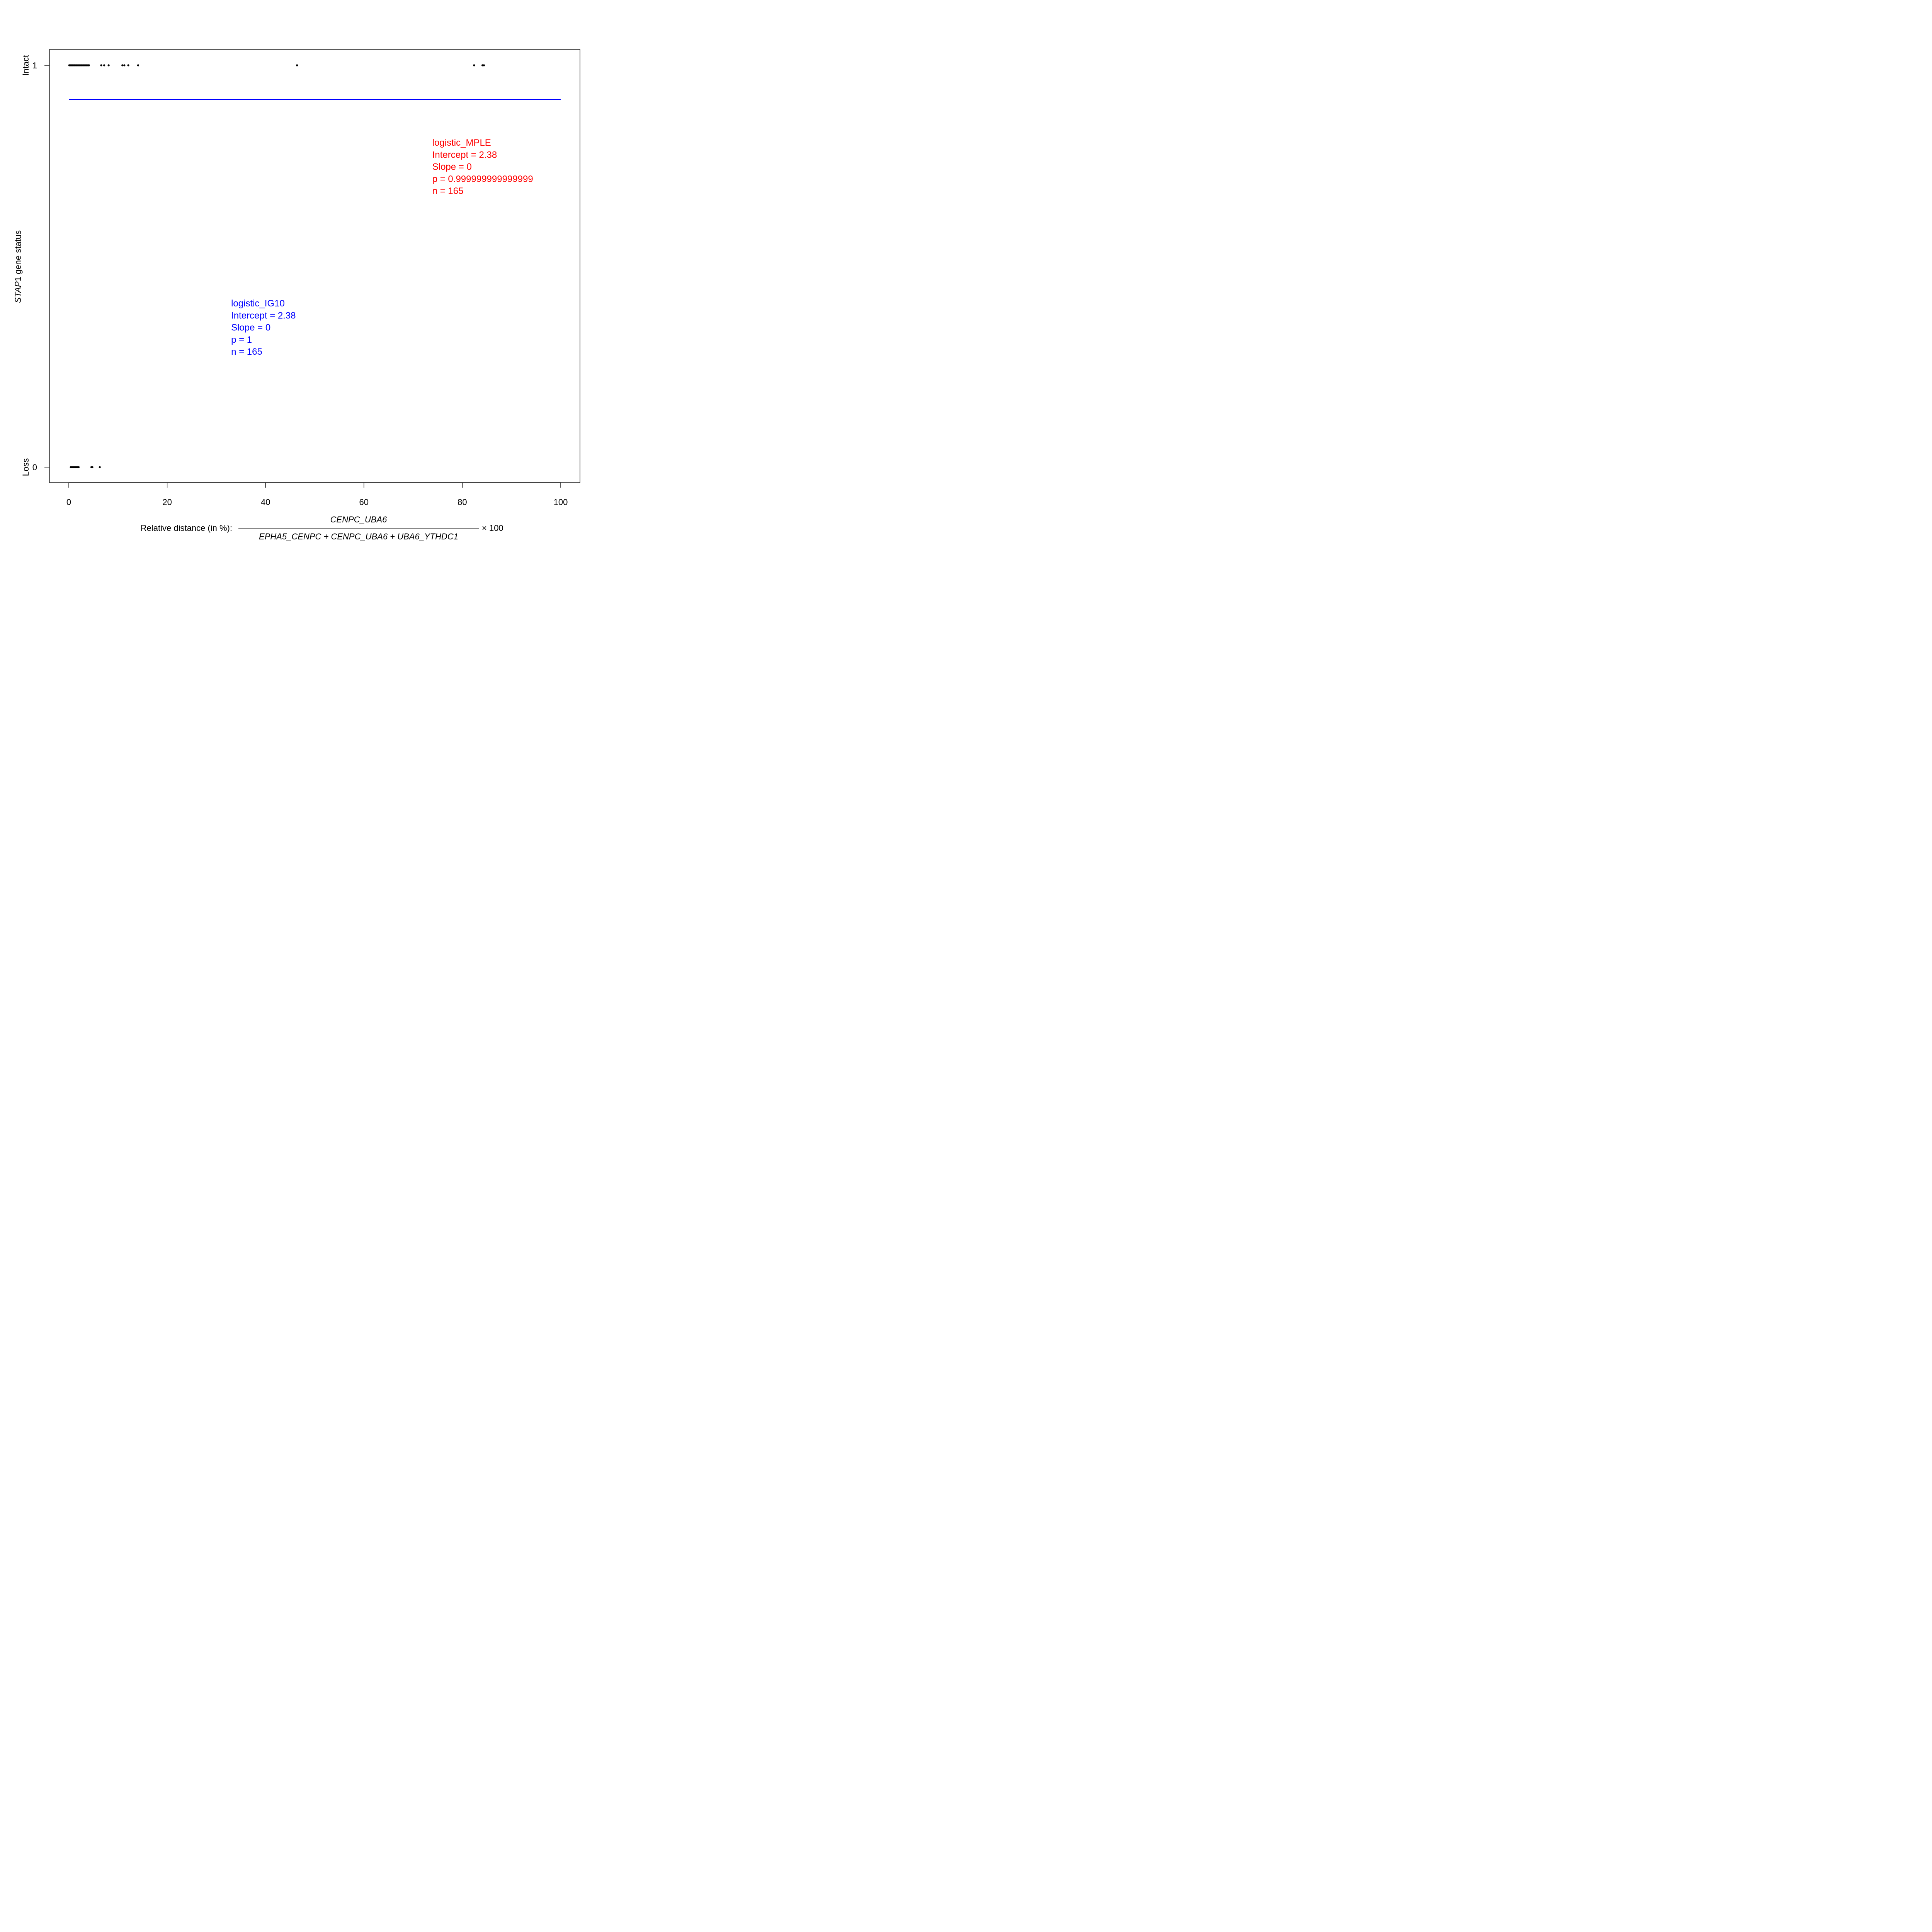 This screenshot has width=1932, height=1932. I want to click on points-group, so click(276, 266).